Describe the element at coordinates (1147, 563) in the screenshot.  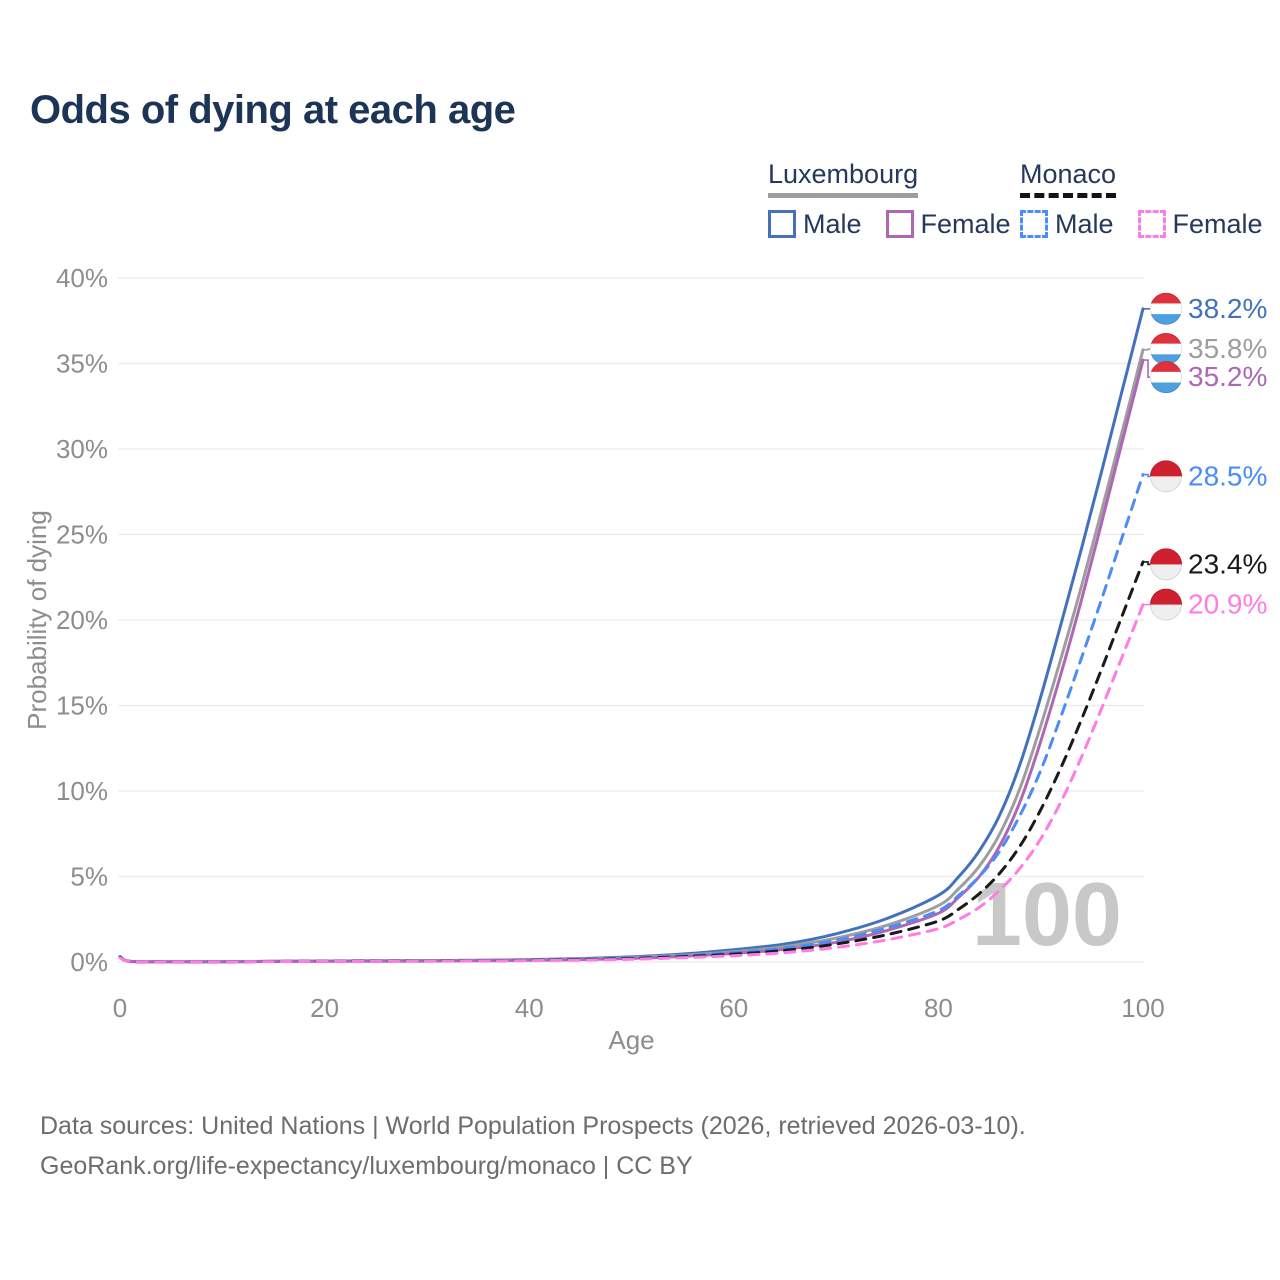
I see `label-connector-mon_both` at that location.